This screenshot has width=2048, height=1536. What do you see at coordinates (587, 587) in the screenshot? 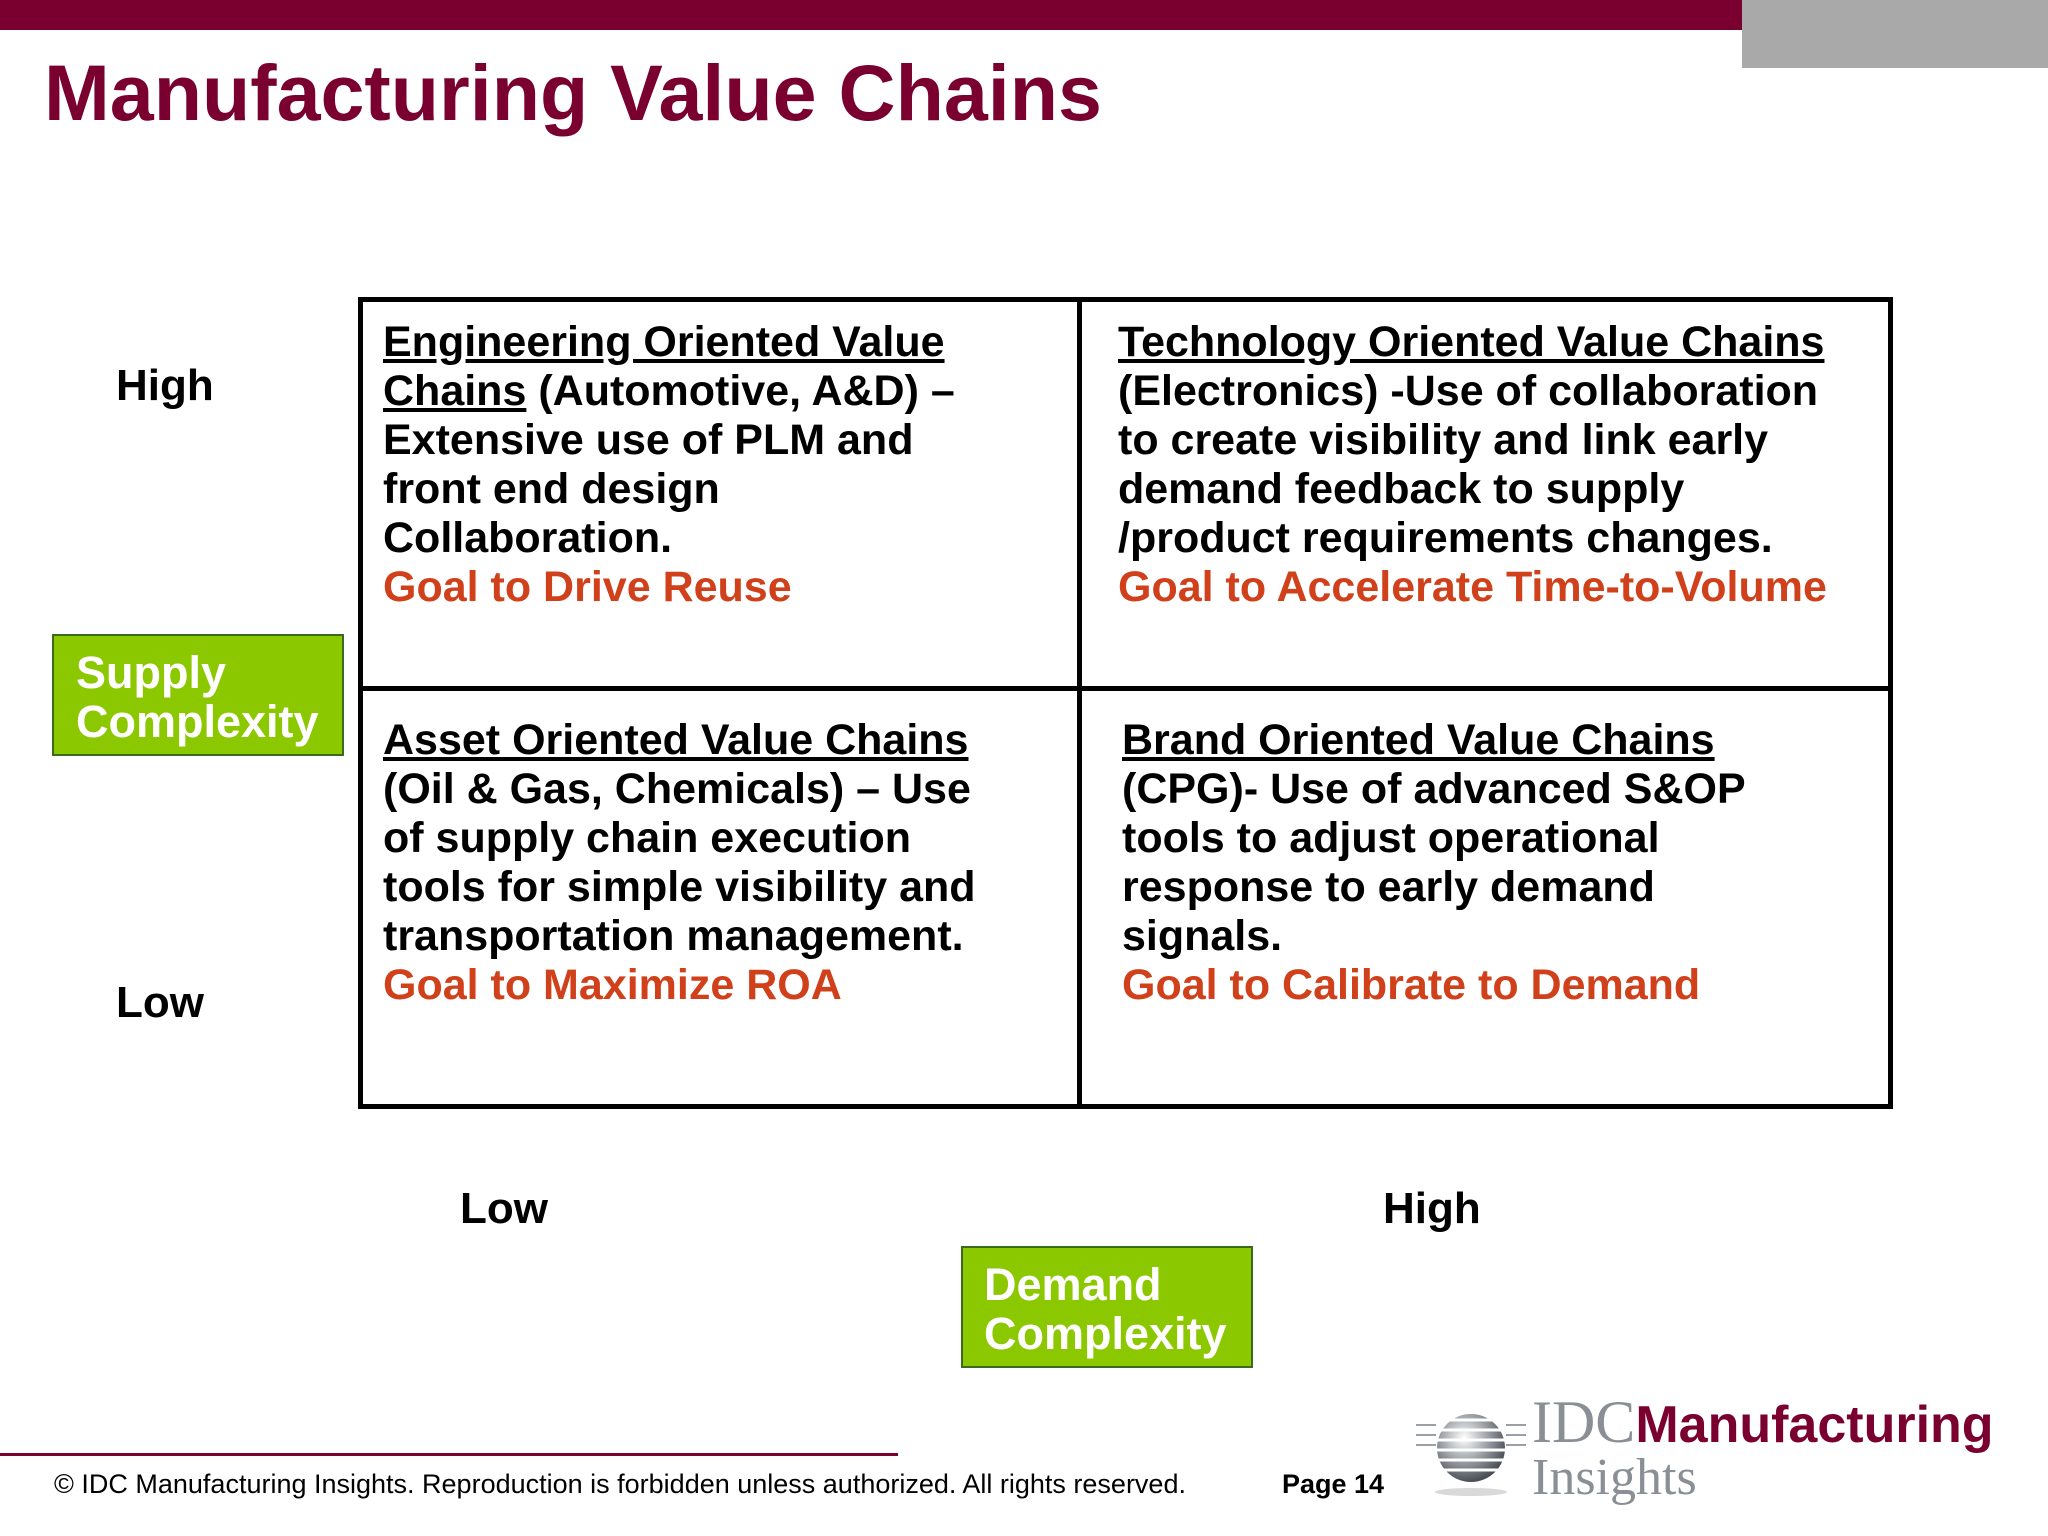
I see `quadrant-engineering-goal: Goal to Drive Reuse` at bounding box center [587, 587].